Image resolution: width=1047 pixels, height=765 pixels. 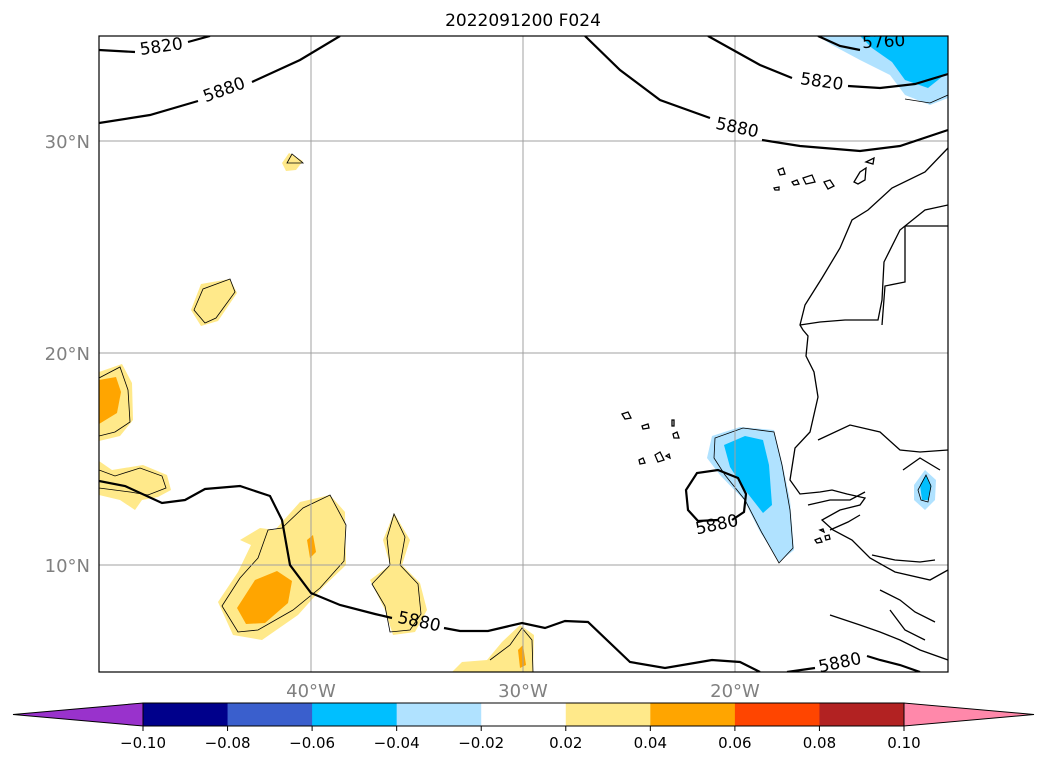 I want to click on canary-islands, so click(x=824, y=173).